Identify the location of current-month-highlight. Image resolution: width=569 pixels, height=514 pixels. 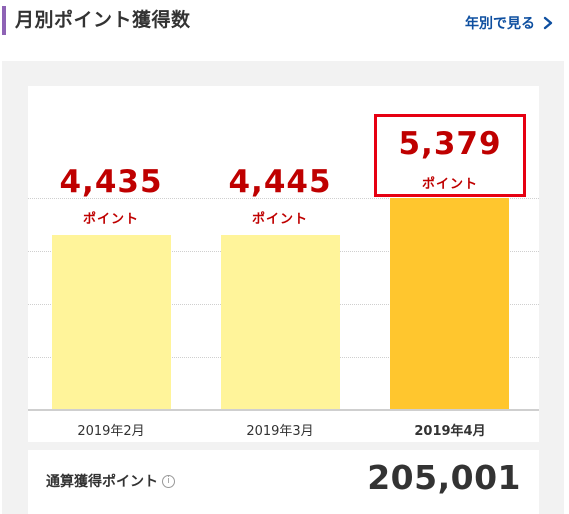
(450, 155).